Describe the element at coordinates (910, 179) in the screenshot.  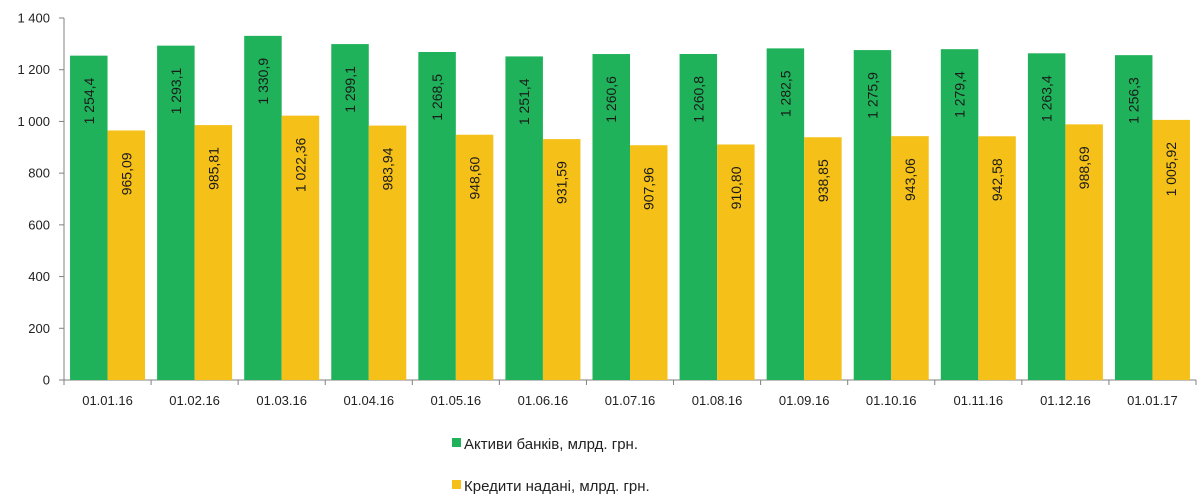
I see `loans-data-label: 943,06` at that location.